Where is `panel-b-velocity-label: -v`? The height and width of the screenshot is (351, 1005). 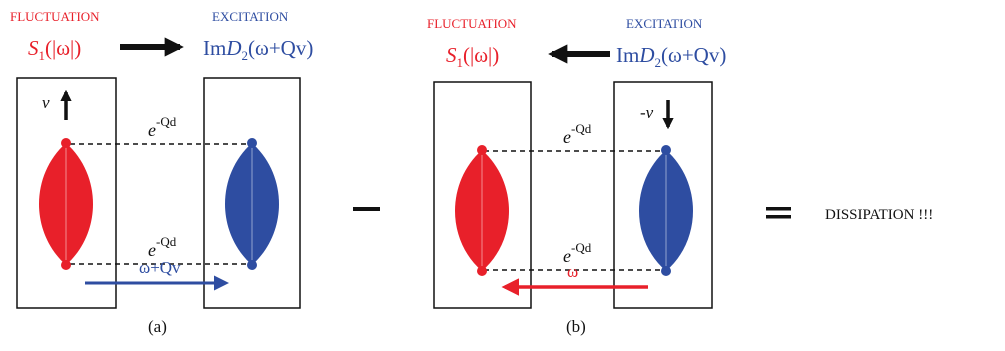 panel-b-velocity-label: -v is located at coordinates (647, 112).